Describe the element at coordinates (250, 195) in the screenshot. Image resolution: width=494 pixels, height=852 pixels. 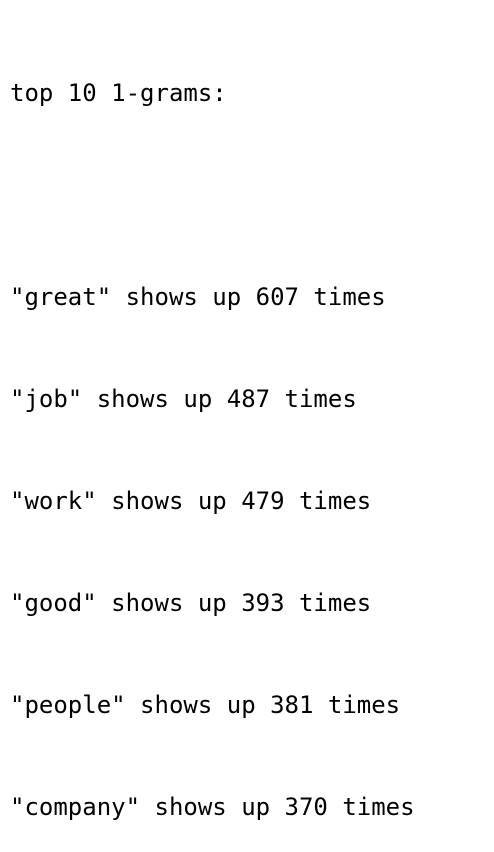
I see `blank-line` at that location.